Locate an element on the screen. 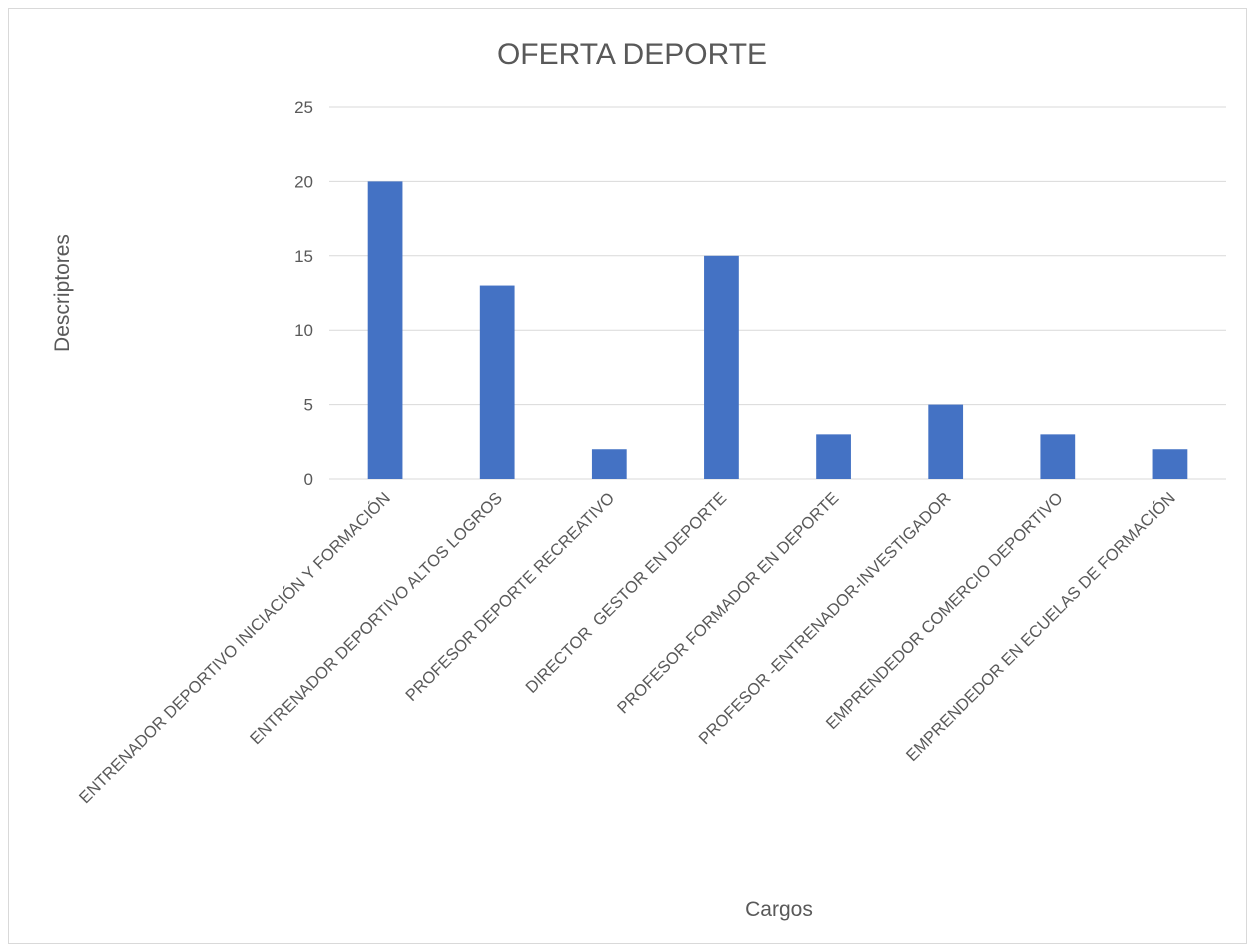 The width and height of the screenshot is (1255, 952). chart-title: OFERTA DEPORTE is located at coordinates (632, 54).